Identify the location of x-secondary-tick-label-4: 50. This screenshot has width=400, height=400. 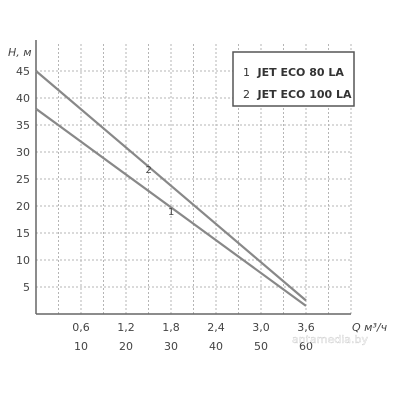
(261, 346).